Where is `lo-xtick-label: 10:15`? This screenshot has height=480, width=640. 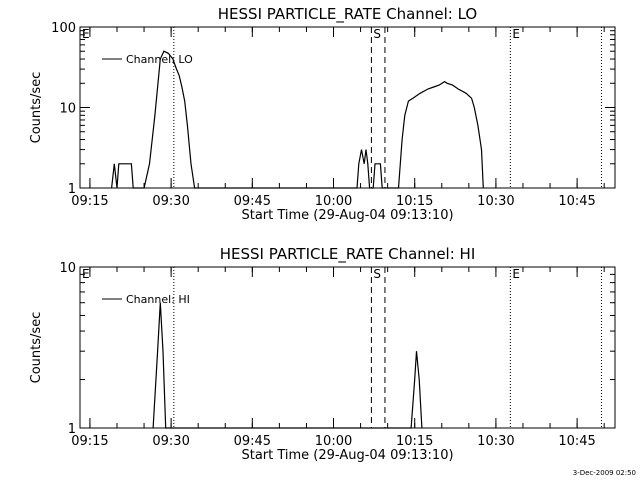 lo-xtick-label: 10:15 is located at coordinates (414, 201).